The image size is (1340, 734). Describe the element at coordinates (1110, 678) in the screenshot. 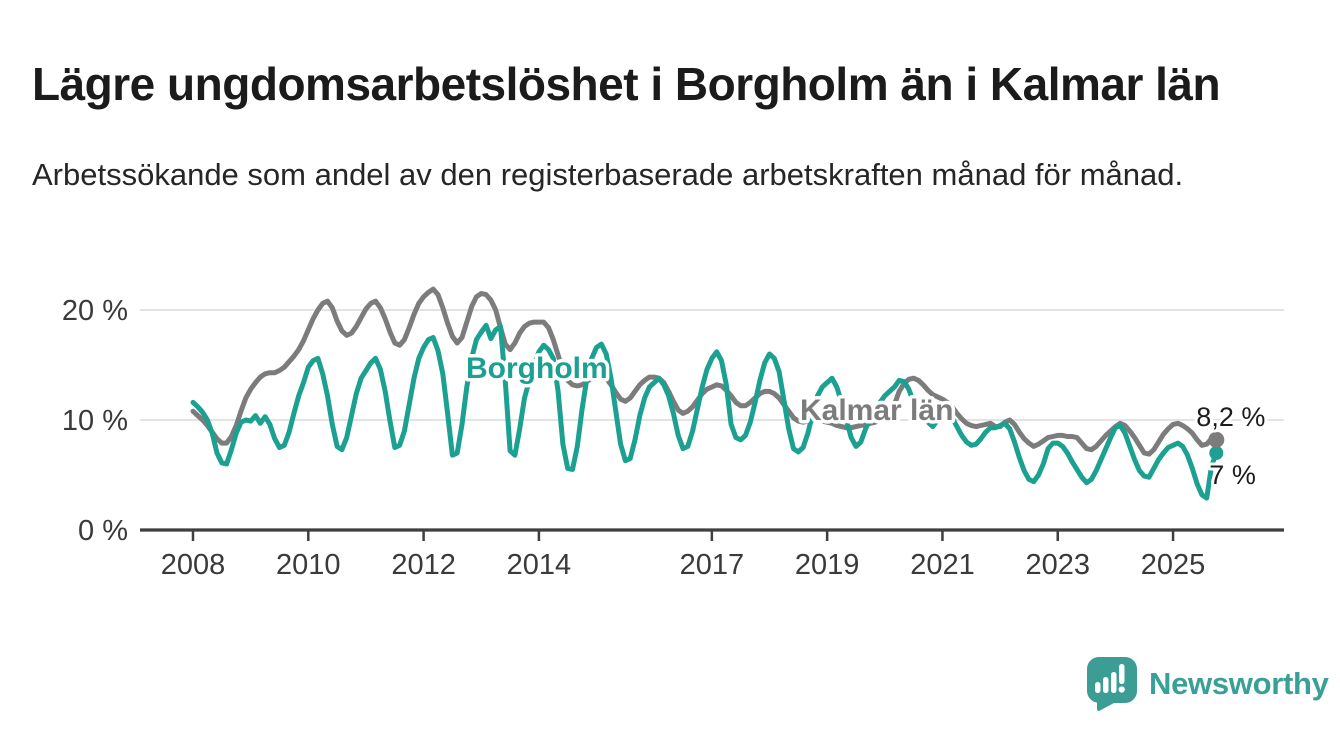

I see `bar-chart-icon` at that location.